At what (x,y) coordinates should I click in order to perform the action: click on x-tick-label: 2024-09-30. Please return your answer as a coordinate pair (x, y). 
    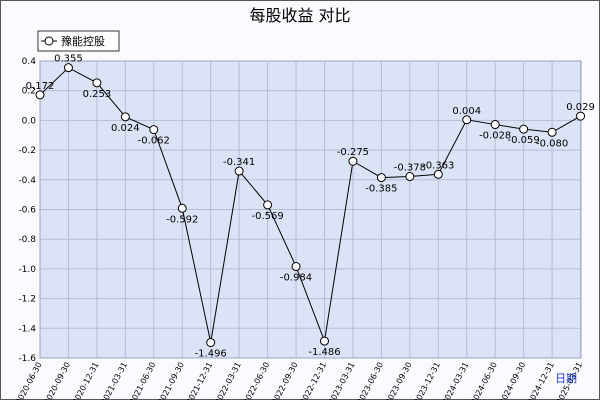
    Looking at the image, I should click on (513, 380).